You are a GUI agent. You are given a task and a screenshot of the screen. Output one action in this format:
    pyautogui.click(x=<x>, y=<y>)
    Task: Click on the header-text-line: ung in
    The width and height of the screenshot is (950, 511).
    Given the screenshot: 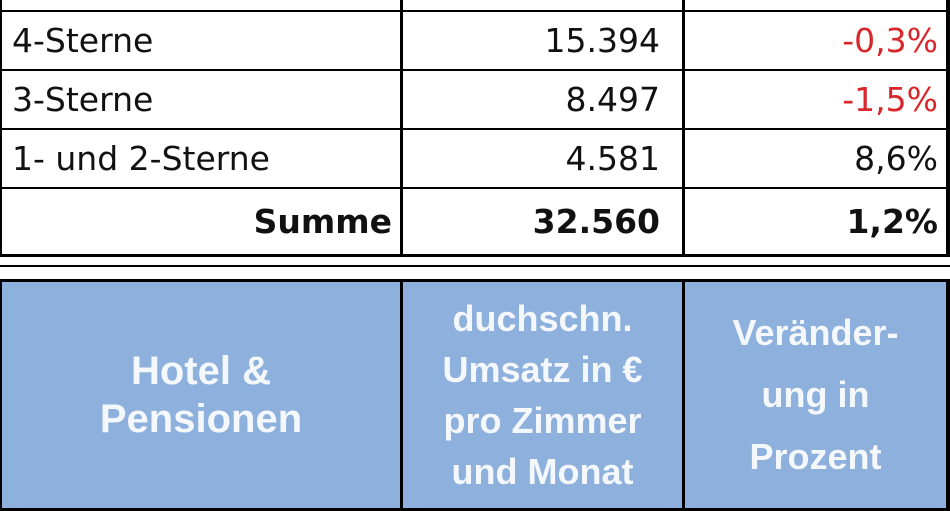 What is the action you would take?
    pyautogui.click(x=815, y=394)
    